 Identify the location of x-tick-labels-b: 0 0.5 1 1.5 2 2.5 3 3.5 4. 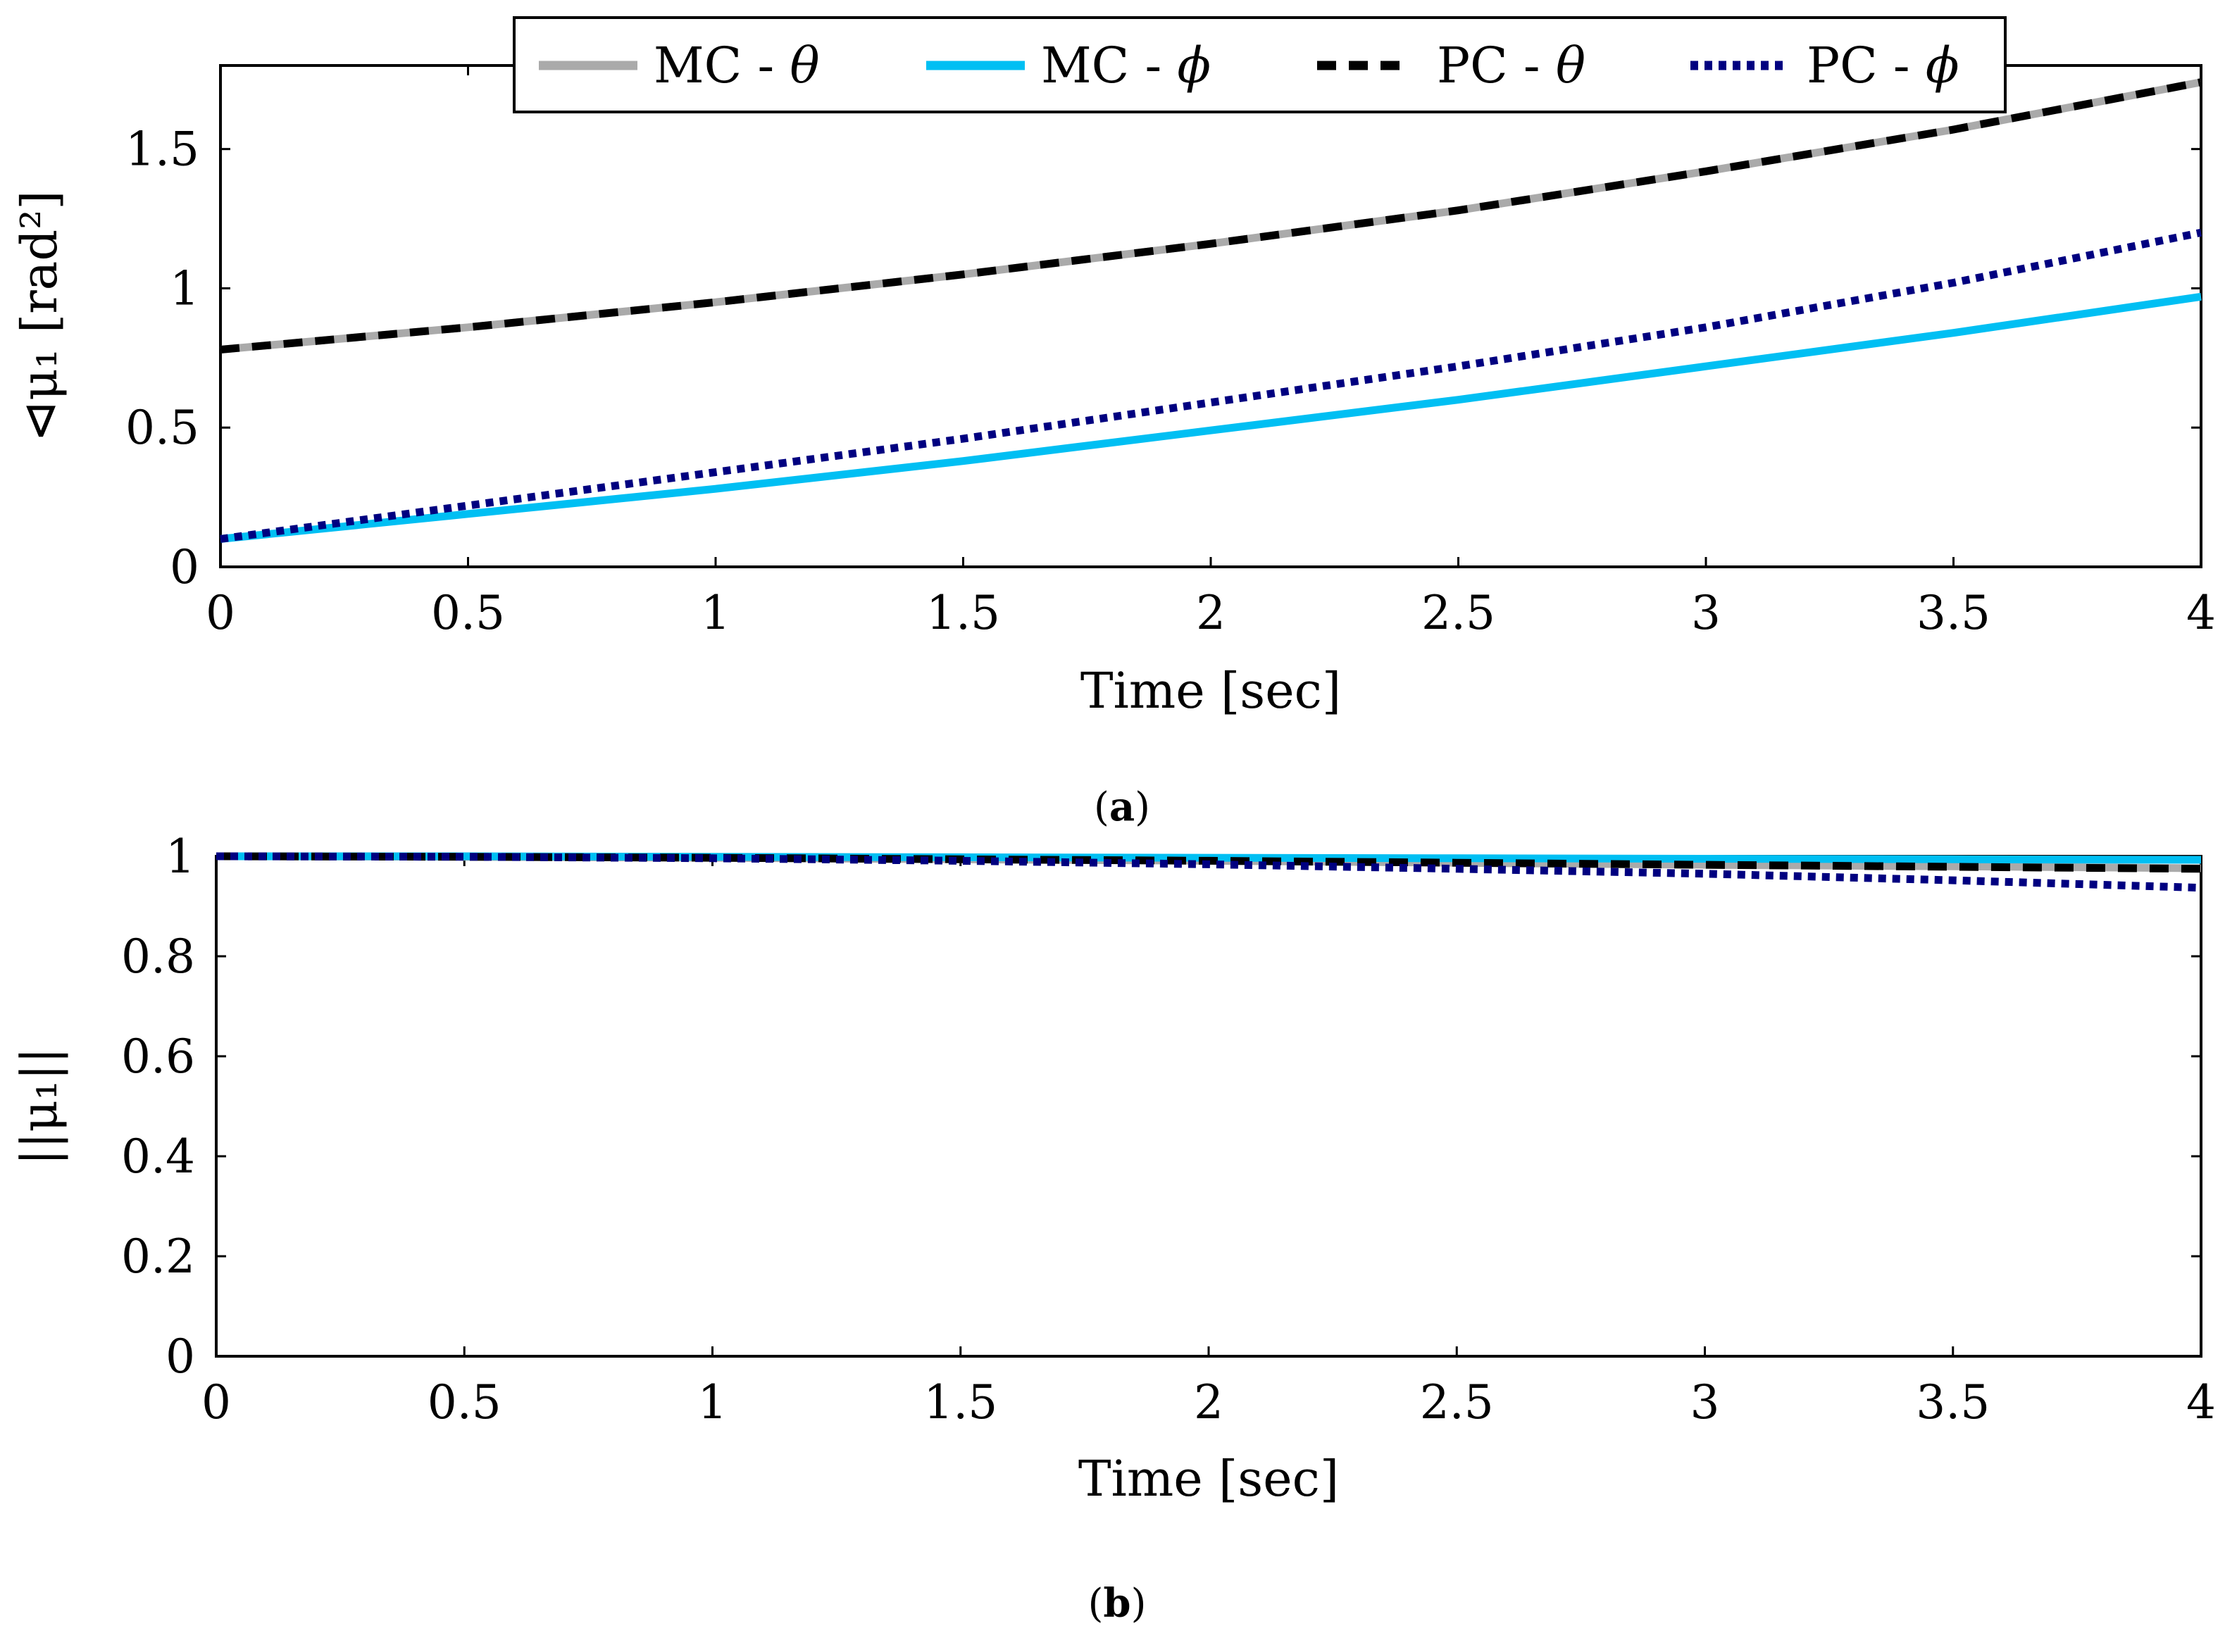
(1208, 1402).